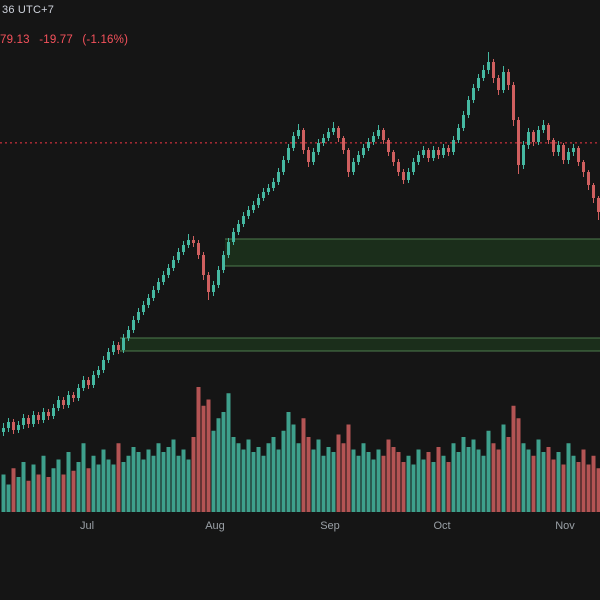 This screenshot has width=600, height=600. Describe the element at coordinates (330, 526) in the screenshot. I see `x-axis-label-sep: Sep` at that location.